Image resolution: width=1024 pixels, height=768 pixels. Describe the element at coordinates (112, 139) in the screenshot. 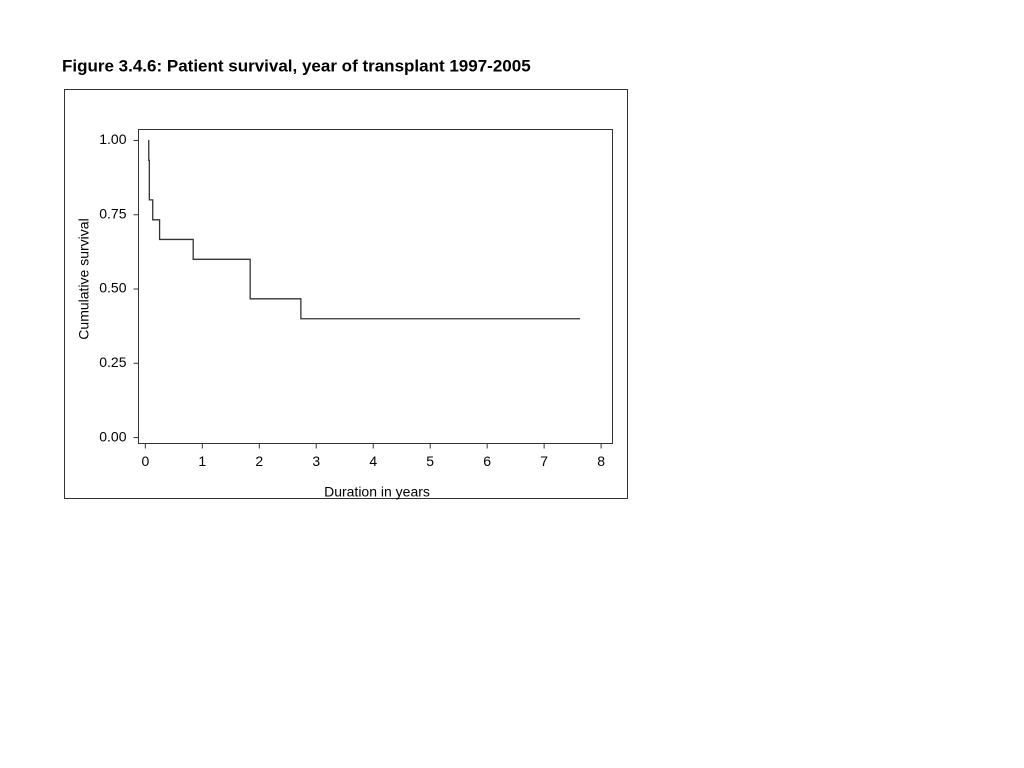

I see `y-tick-label: 1.00` at that location.